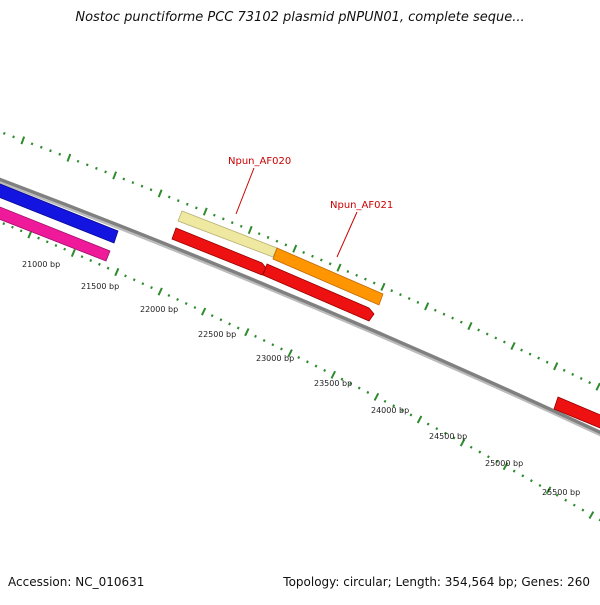  Describe the element at coordinates (448, 436) in the screenshot. I see `scale-label: 24500 bp` at that location.